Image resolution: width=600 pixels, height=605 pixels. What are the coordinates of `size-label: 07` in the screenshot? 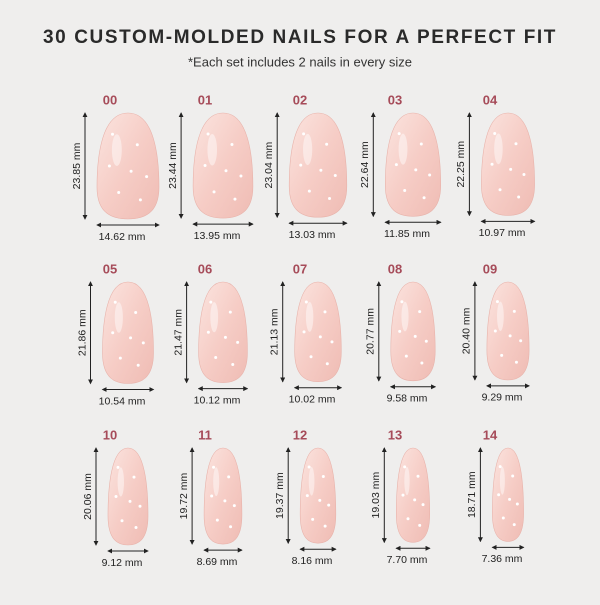 It's located at (300, 268).